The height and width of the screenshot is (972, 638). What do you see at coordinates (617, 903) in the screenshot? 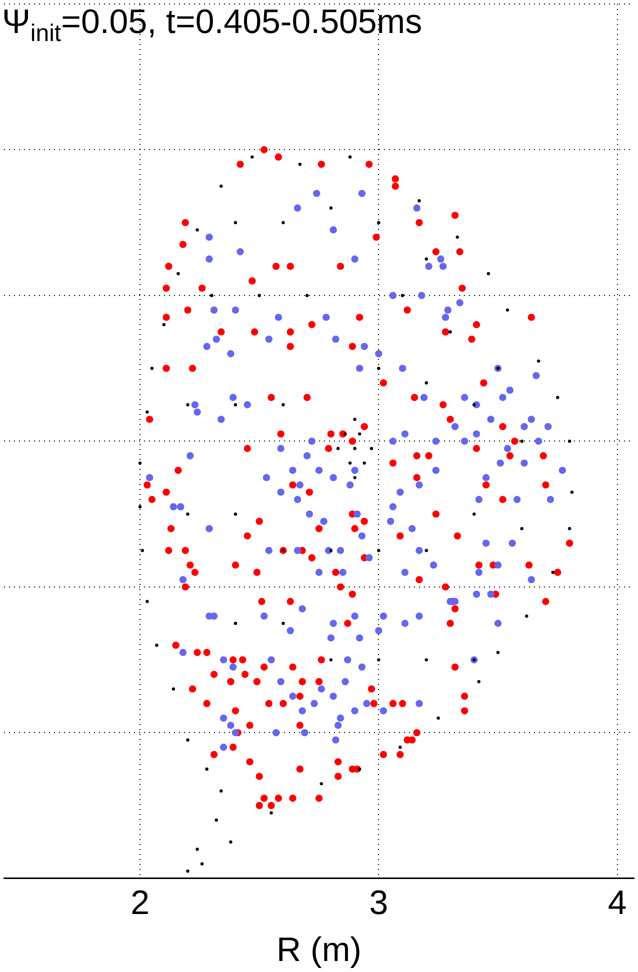
I see `x-tick-label: 4` at bounding box center [617, 903].